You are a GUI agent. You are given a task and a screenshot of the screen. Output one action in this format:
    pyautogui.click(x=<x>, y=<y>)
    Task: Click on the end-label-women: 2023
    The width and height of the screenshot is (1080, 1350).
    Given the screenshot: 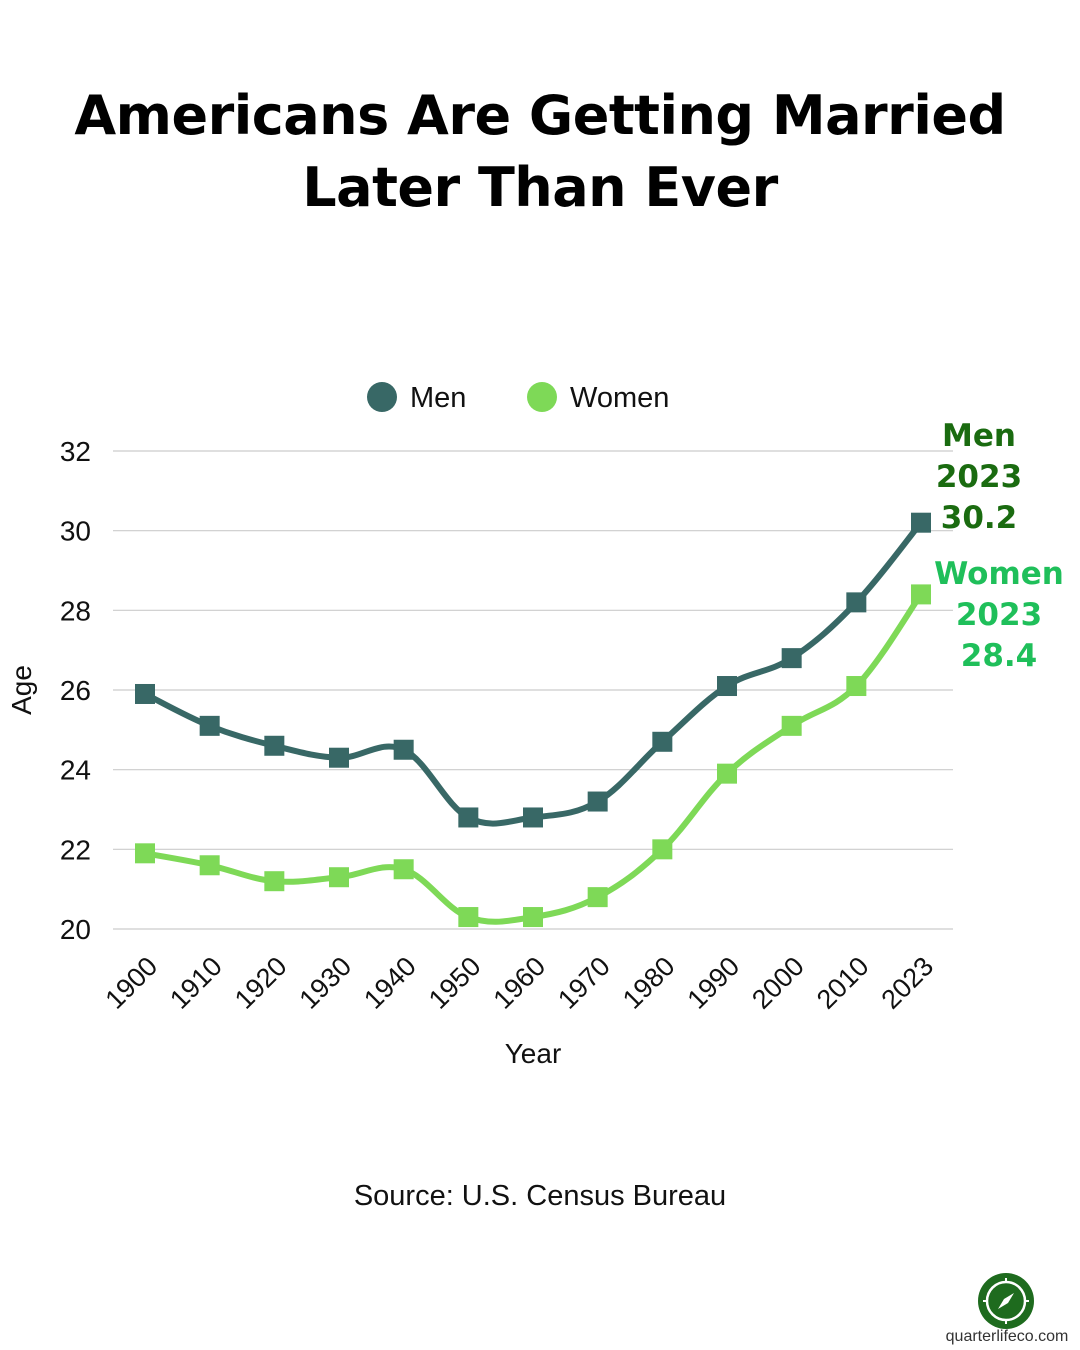 What is the action you would take?
    pyautogui.click(x=999, y=615)
    